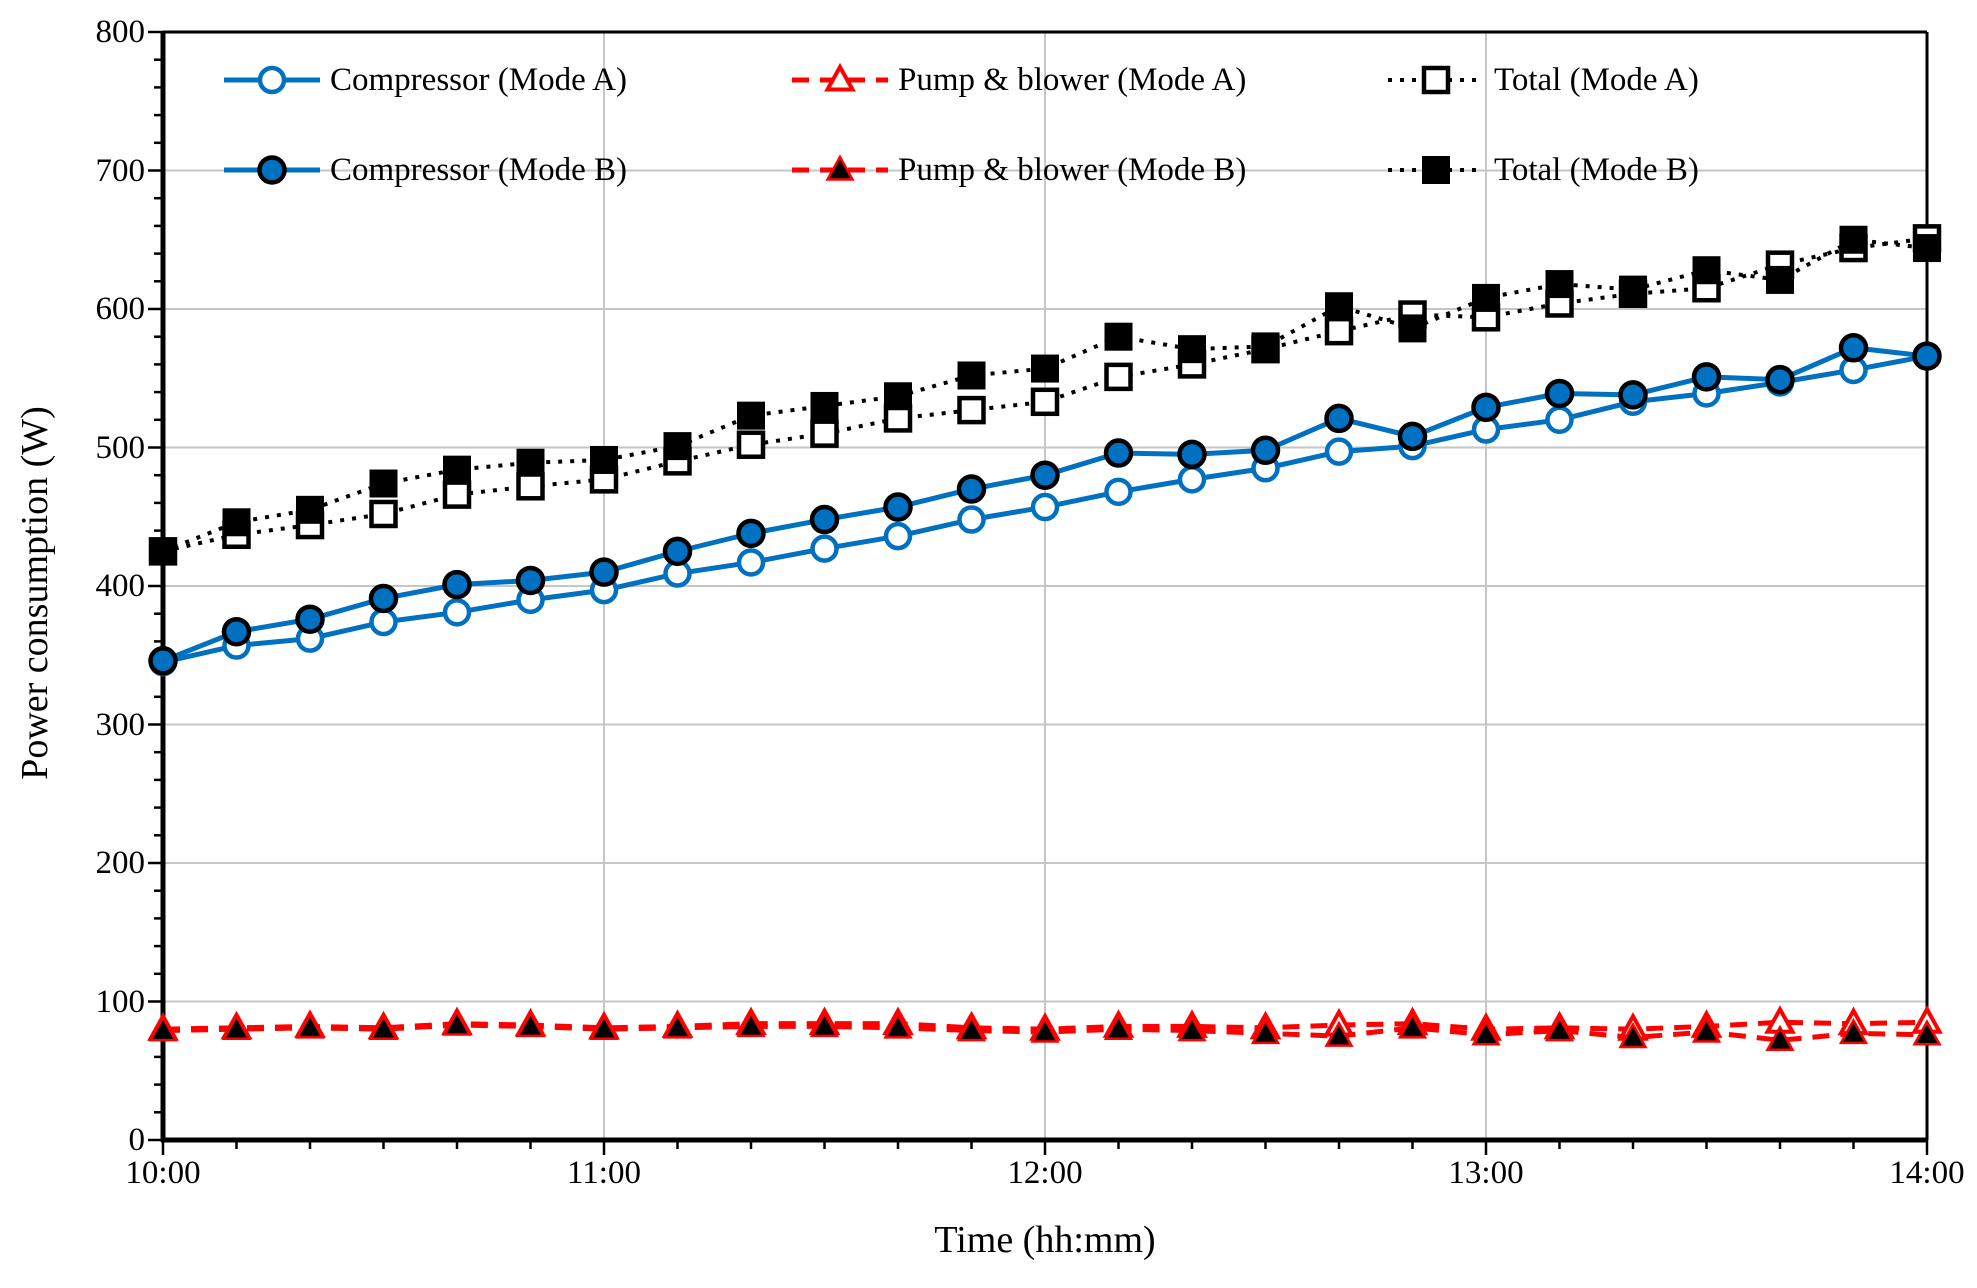  What do you see at coordinates (478, 169) in the screenshot?
I see `legend-label: Compressor (Mode B)` at bounding box center [478, 169].